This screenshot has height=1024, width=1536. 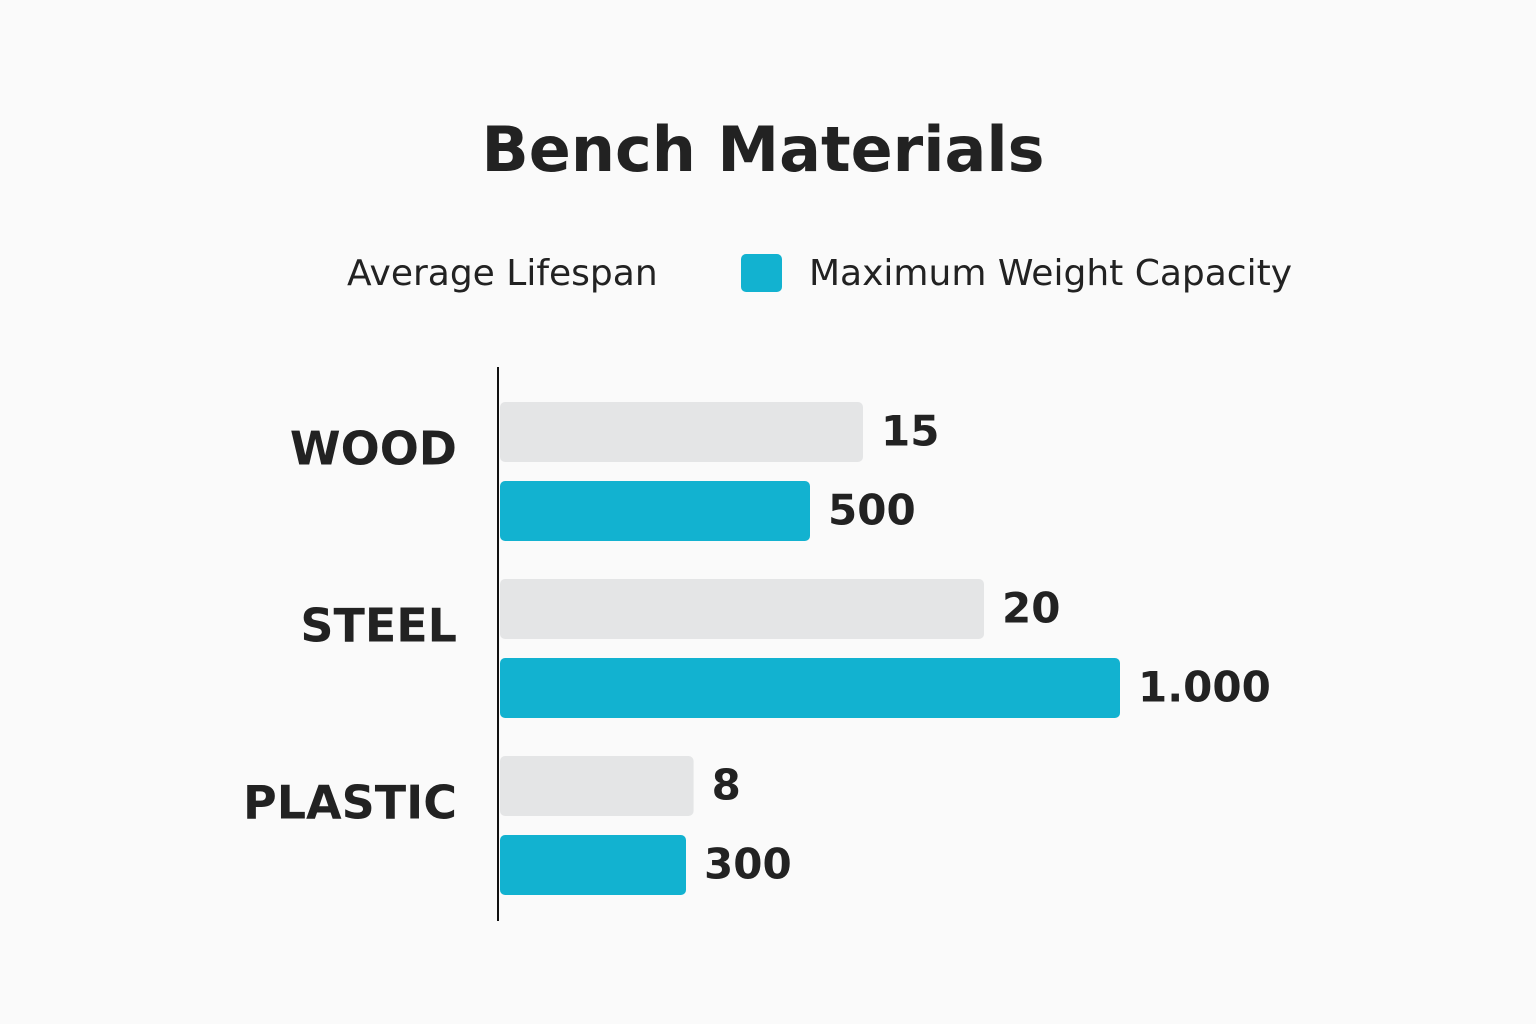 What do you see at coordinates (1031, 608) in the screenshot?
I see `value-label: 20` at bounding box center [1031, 608].